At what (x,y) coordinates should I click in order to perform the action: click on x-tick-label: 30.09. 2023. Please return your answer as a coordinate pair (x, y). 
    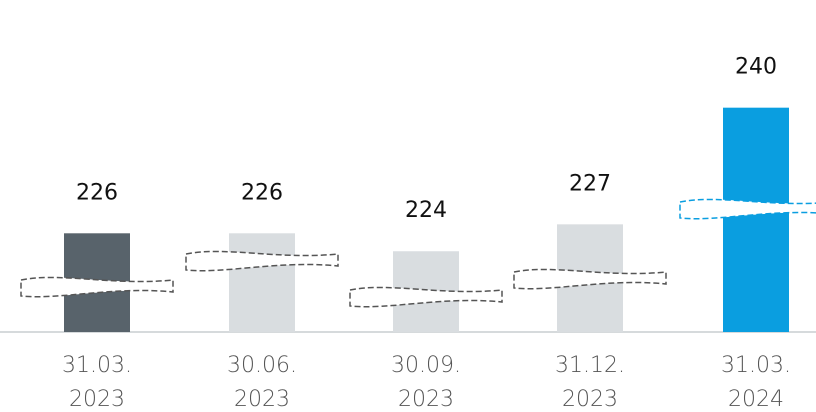
    Looking at the image, I should click on (426, 382).